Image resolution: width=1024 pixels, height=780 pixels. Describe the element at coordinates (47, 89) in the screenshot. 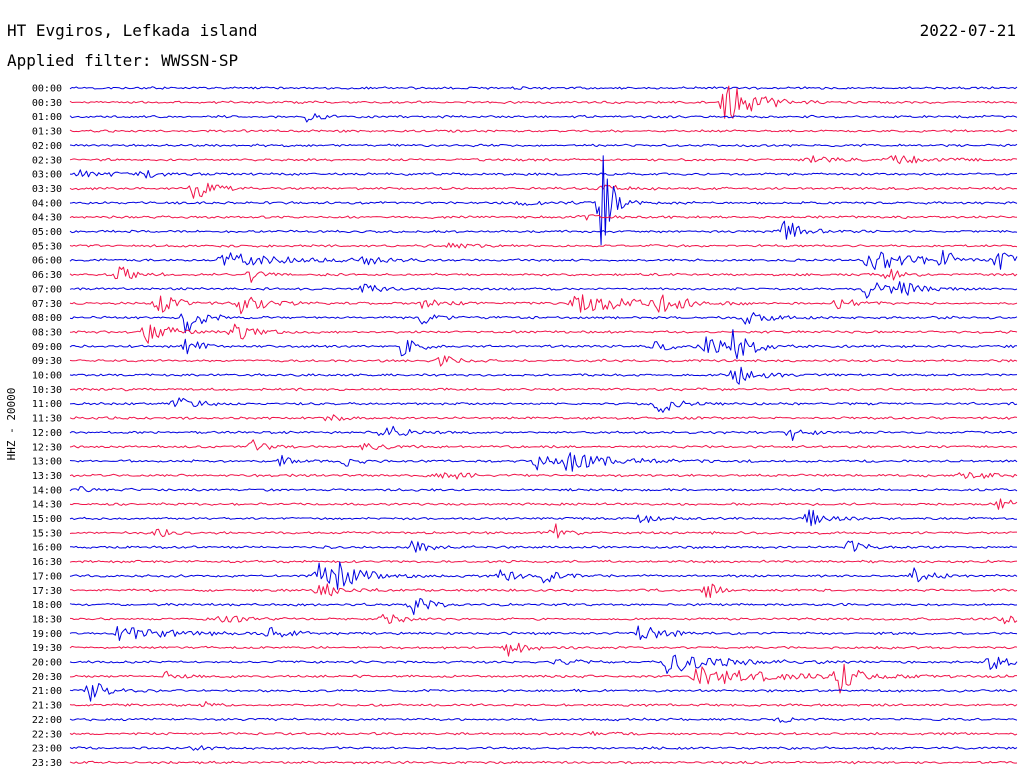

I see `row-time-label: 00:00` at that location.